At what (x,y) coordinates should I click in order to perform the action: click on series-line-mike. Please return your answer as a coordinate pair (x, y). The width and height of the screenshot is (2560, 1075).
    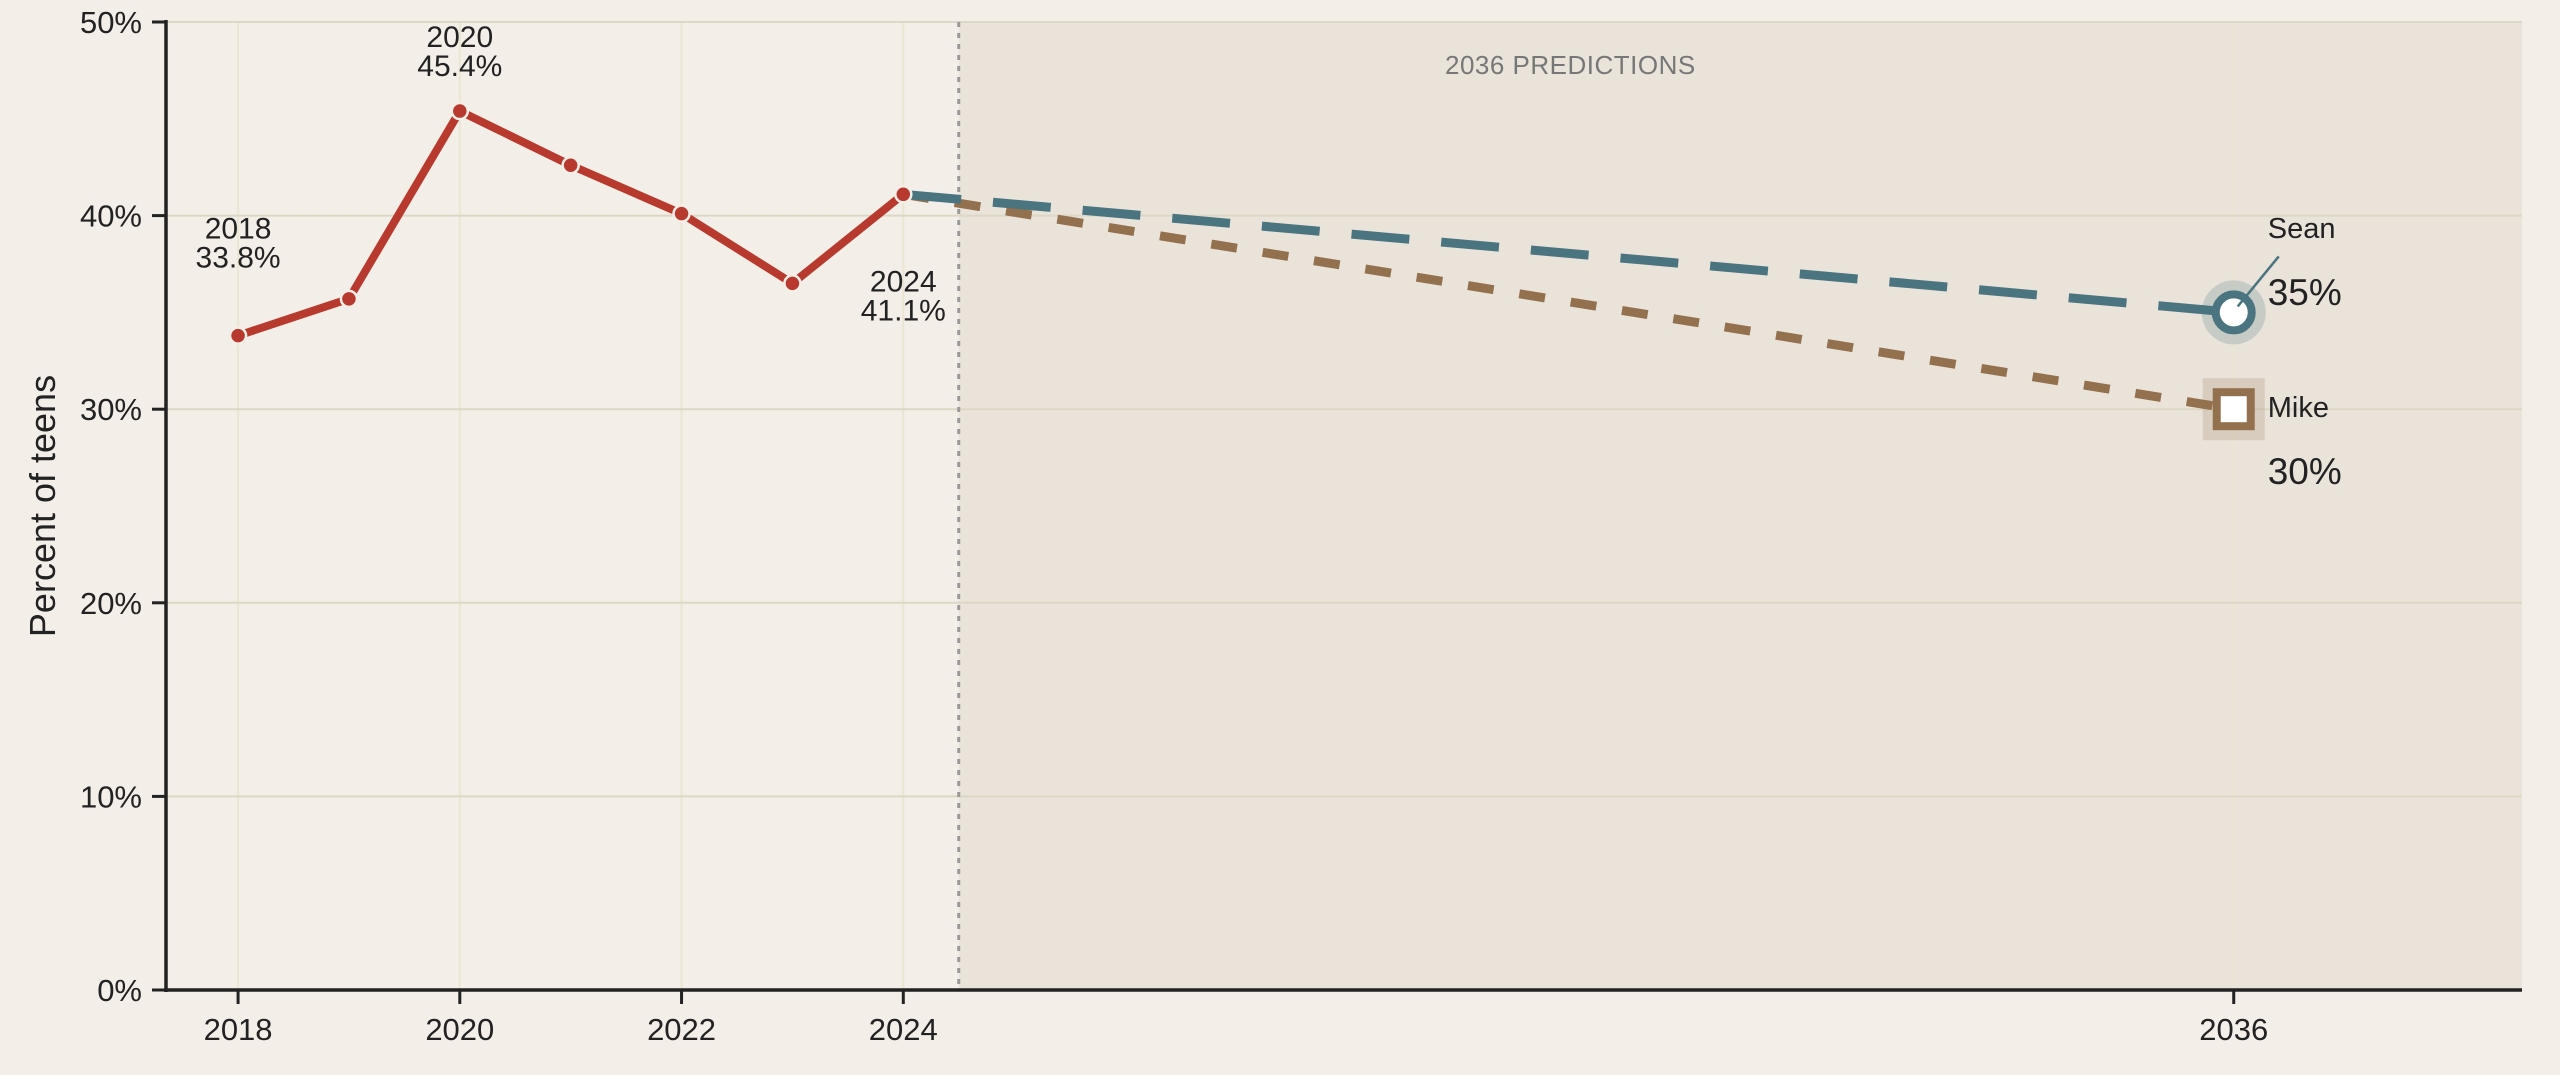
    Looking at the image, I should click on (1568, 301).